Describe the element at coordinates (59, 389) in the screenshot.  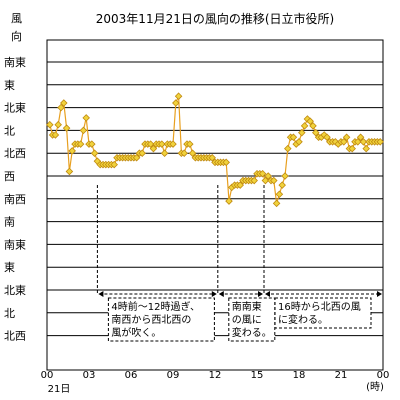
I see `x-axis-day-label: 21日` at that location.